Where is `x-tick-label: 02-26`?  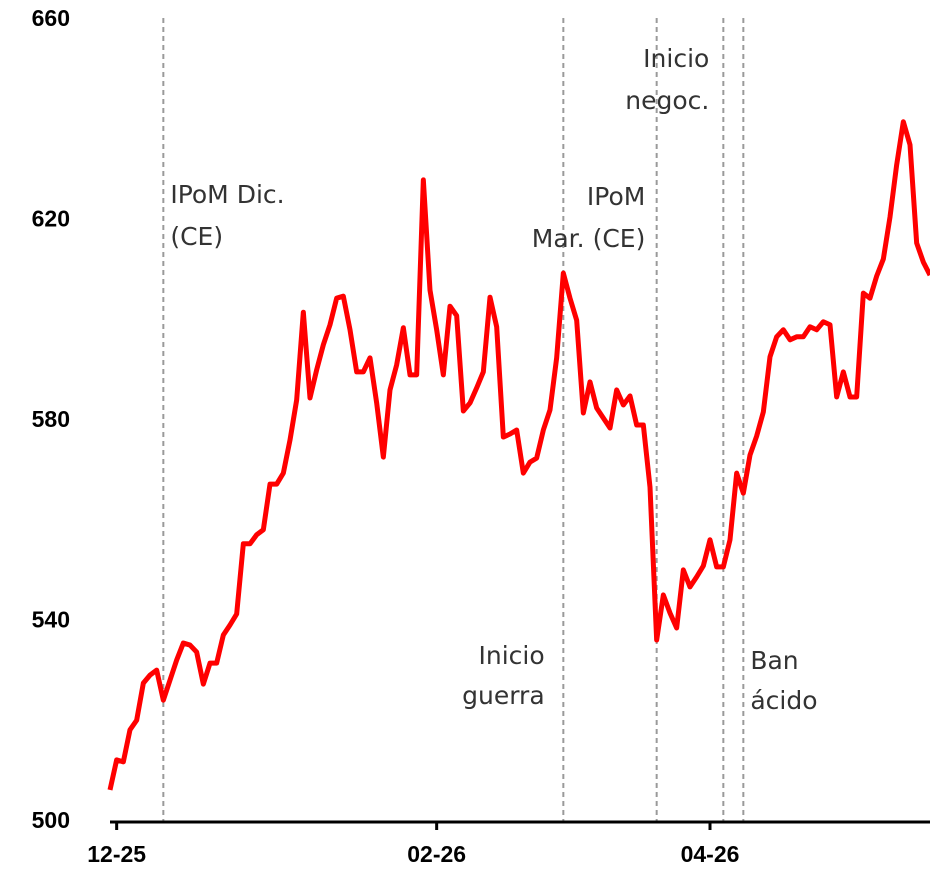 x-tick-label: 02-26 is located at coordinates (436, 854).